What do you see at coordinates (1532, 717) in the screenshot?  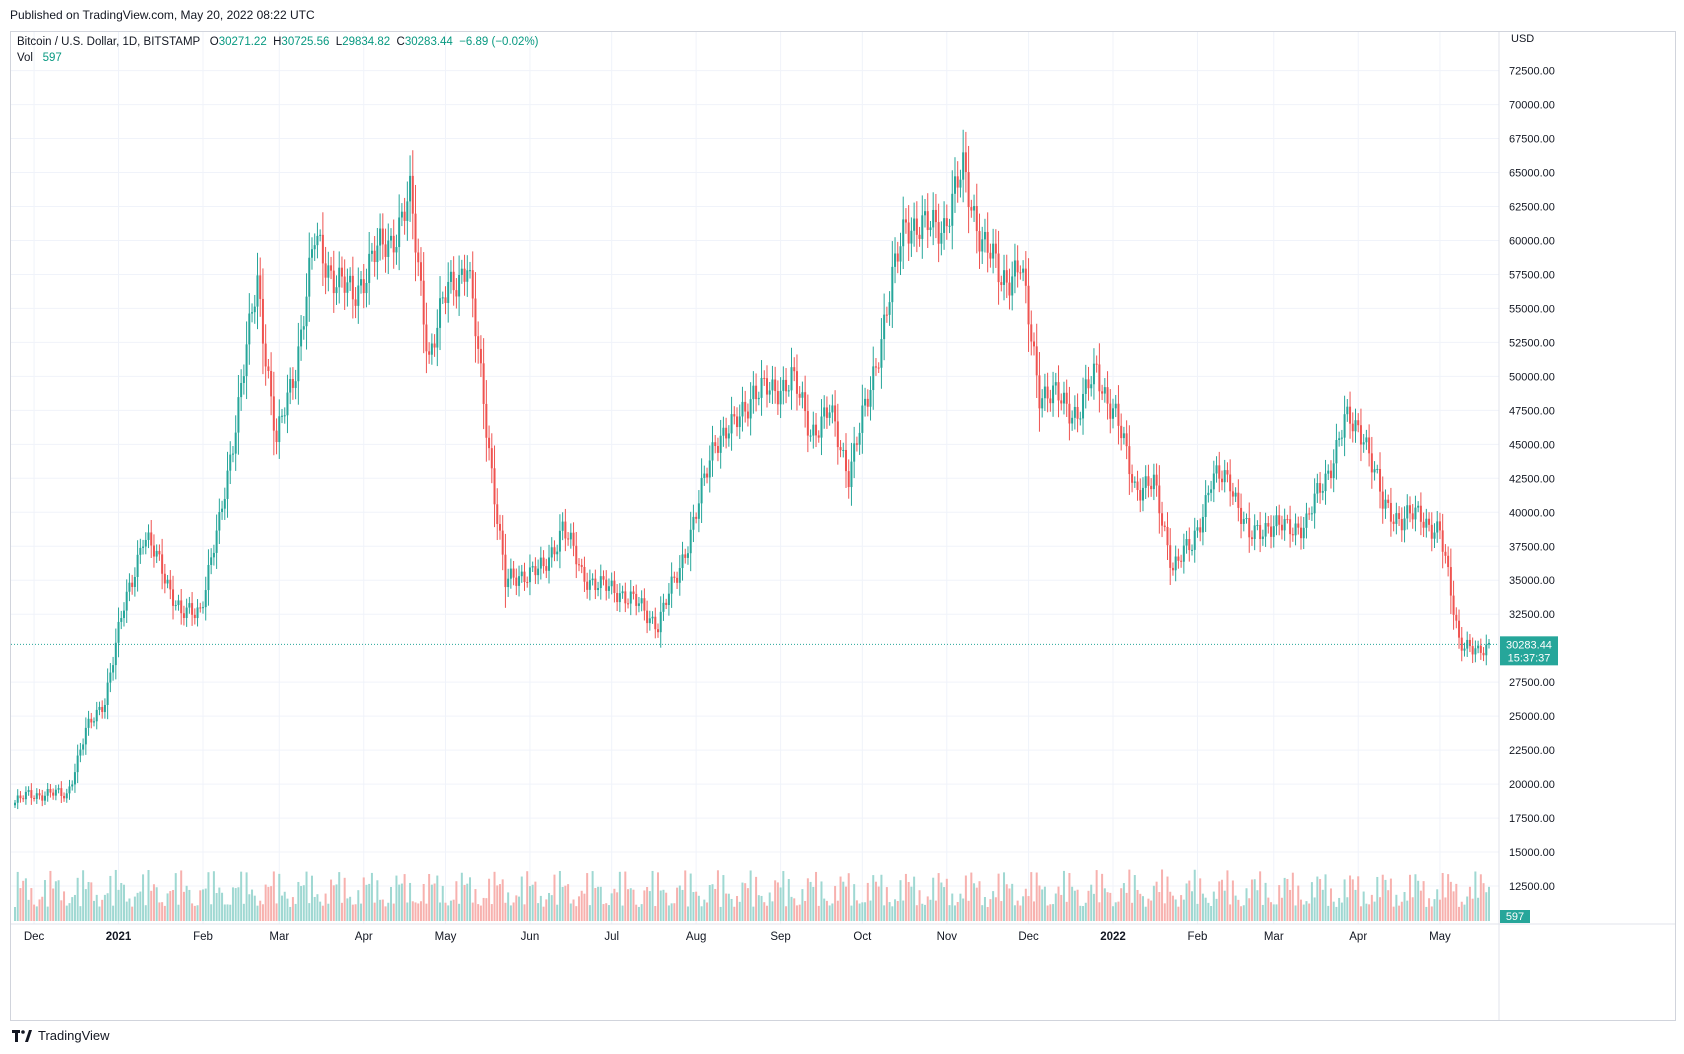 I see `price-tick-label: 25000.00` at bounding box center [1532, 717].